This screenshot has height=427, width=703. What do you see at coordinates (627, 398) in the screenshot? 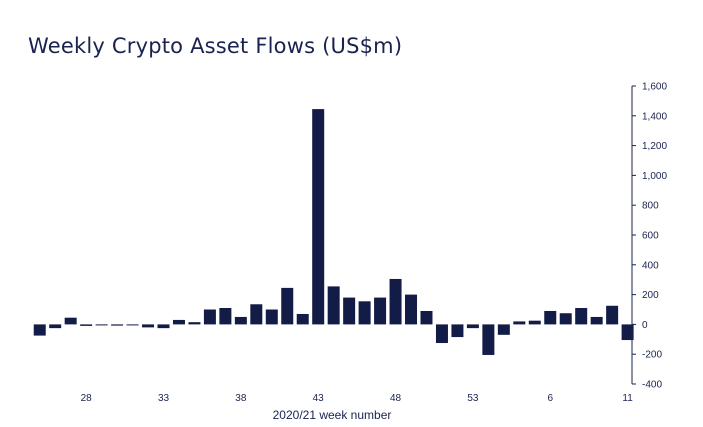
I see `x-tick-label: 11` at bounding box center [627, 398].